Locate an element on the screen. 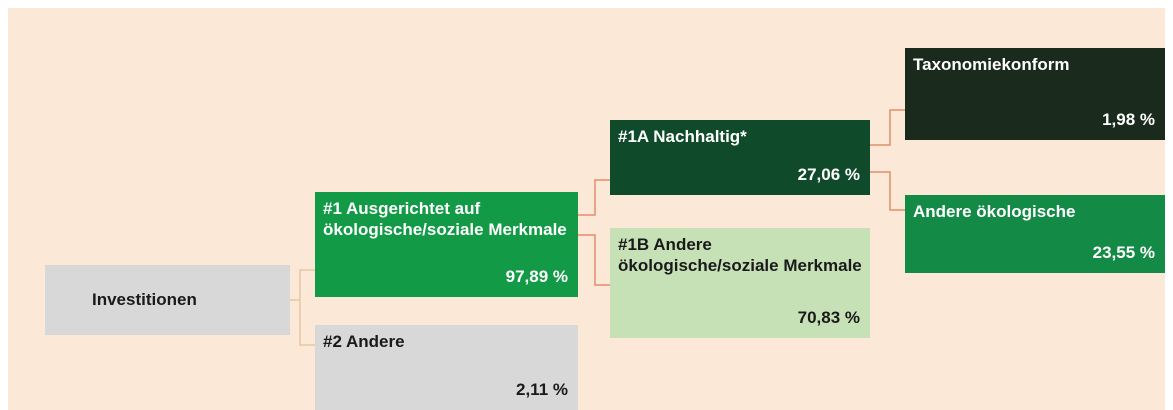 The image size is (1173, 410). node-label: #1A Nachhaltig* is located at coordinates (682, 136).